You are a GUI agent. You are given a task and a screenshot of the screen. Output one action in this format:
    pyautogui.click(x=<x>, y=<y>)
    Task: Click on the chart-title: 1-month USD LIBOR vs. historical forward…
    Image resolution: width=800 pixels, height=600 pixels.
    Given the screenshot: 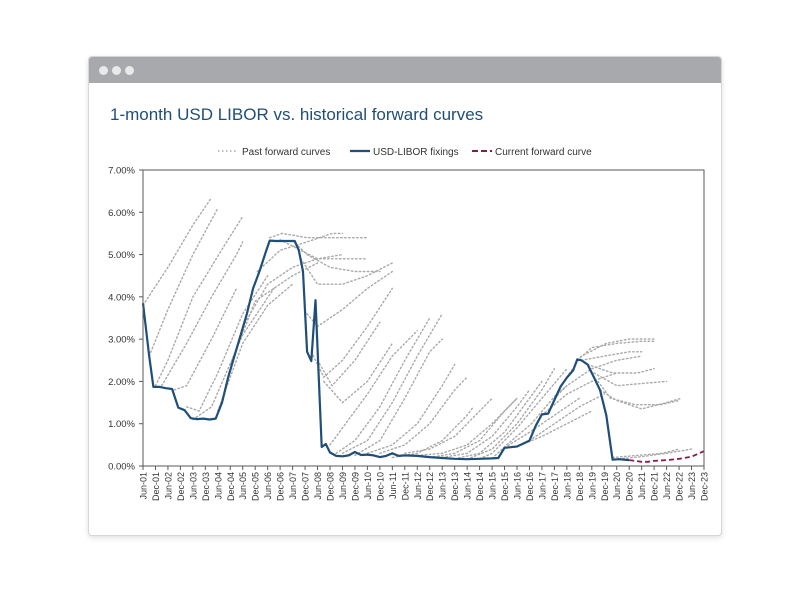 What is the action you would take?
    pyautogui.click(x=297, y=114)
    